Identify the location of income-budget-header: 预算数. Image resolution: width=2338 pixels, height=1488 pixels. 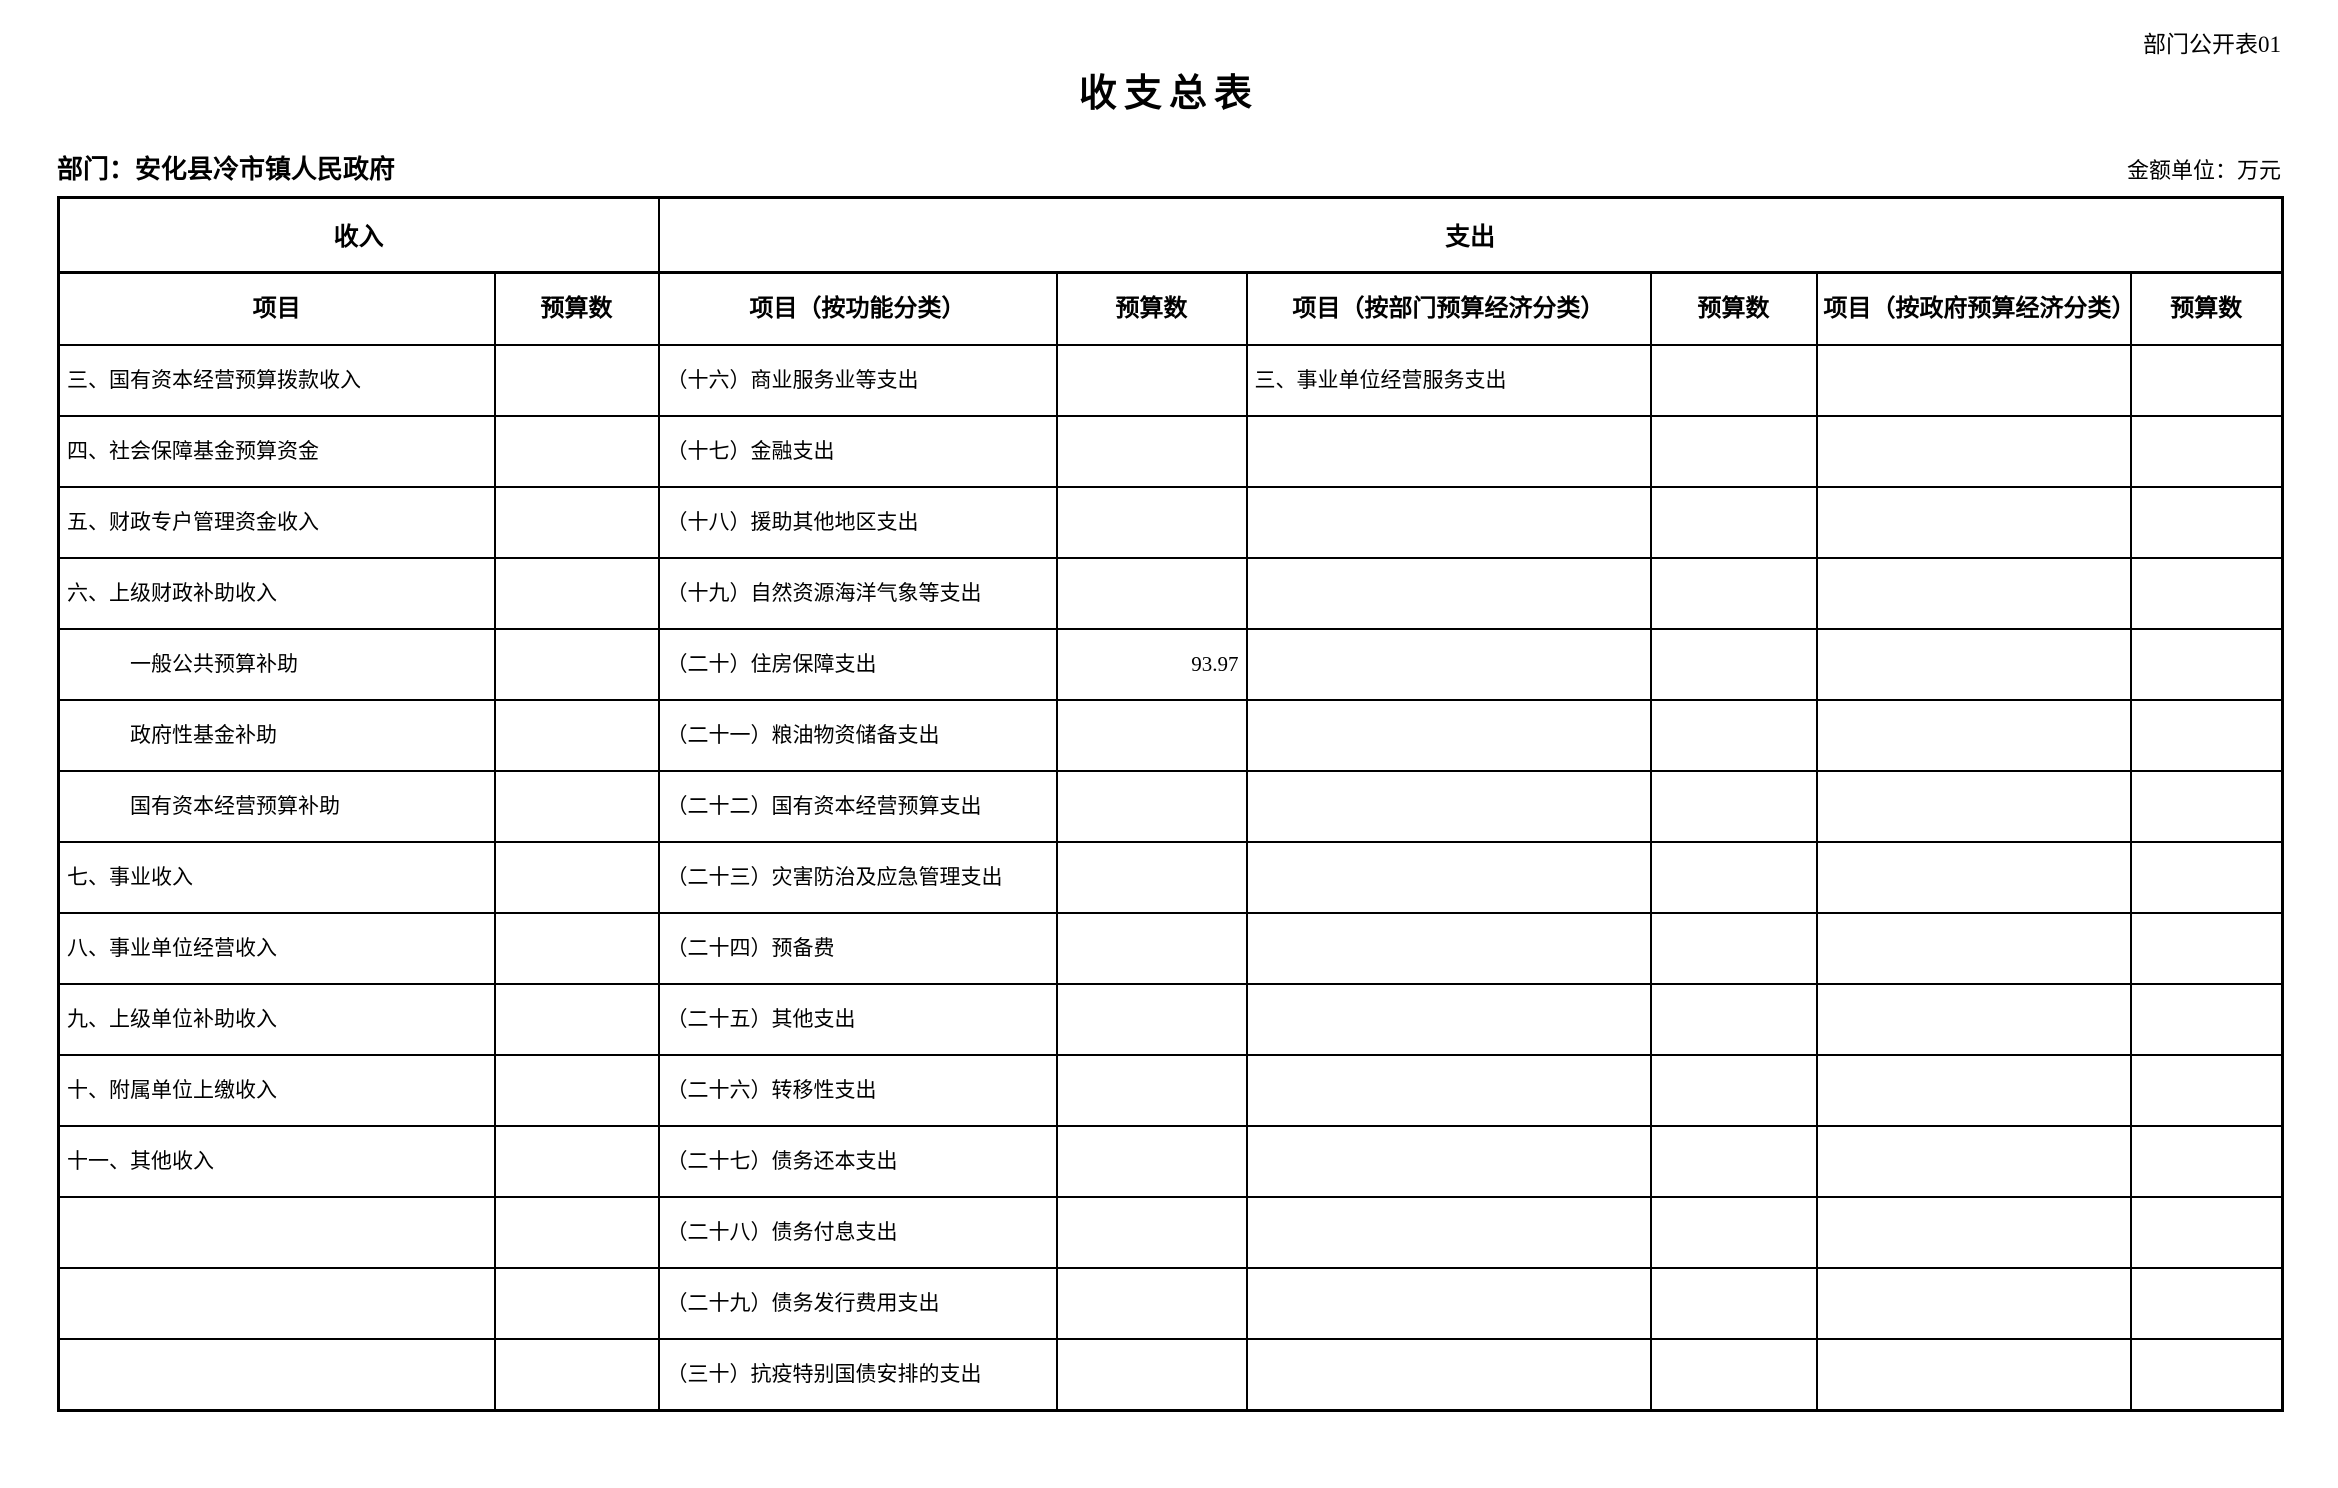
(576, 308).